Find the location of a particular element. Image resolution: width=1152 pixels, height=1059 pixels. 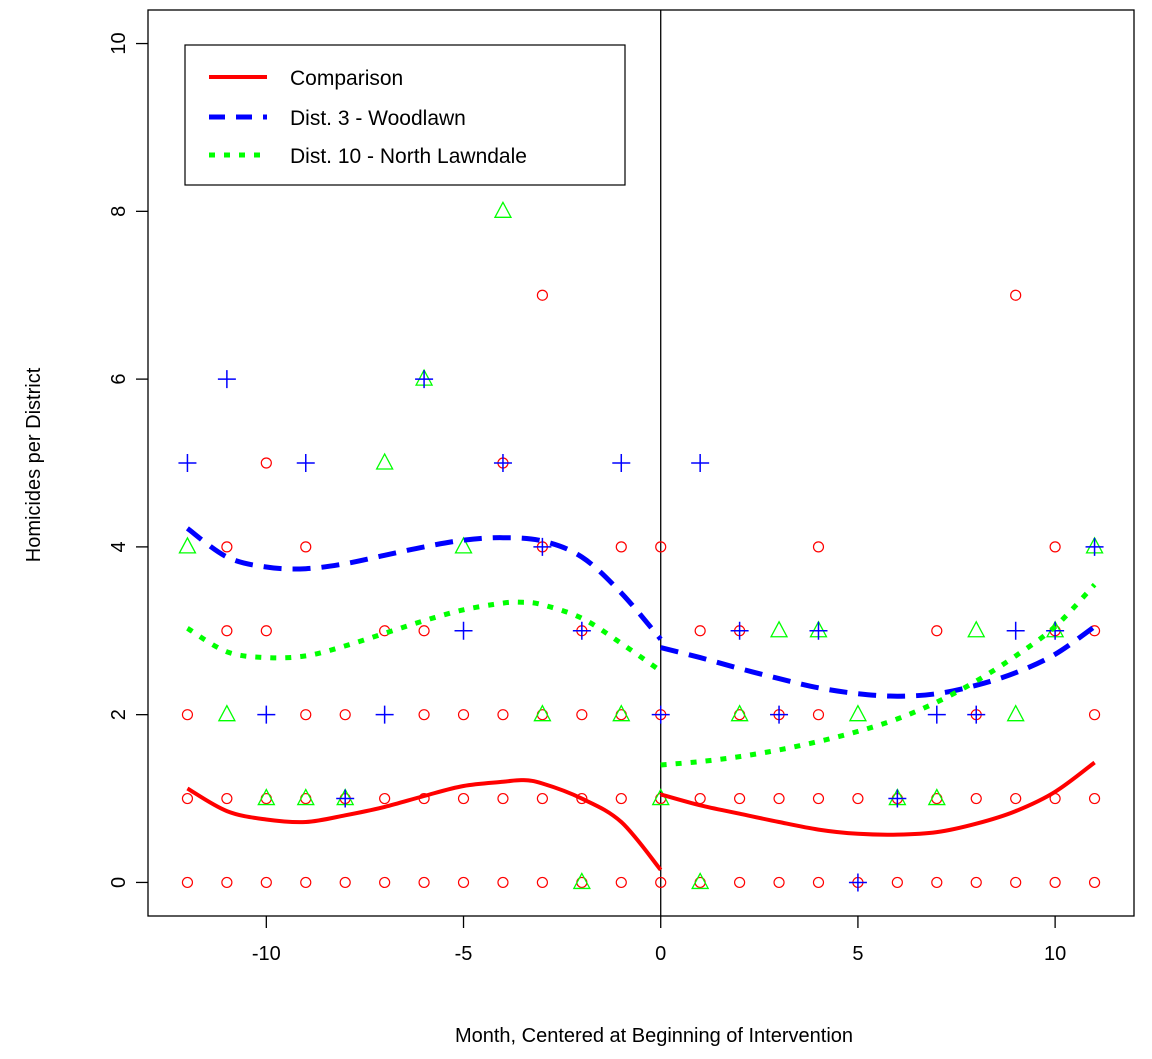

district10-curve-post is located at coordinates (878, 675).